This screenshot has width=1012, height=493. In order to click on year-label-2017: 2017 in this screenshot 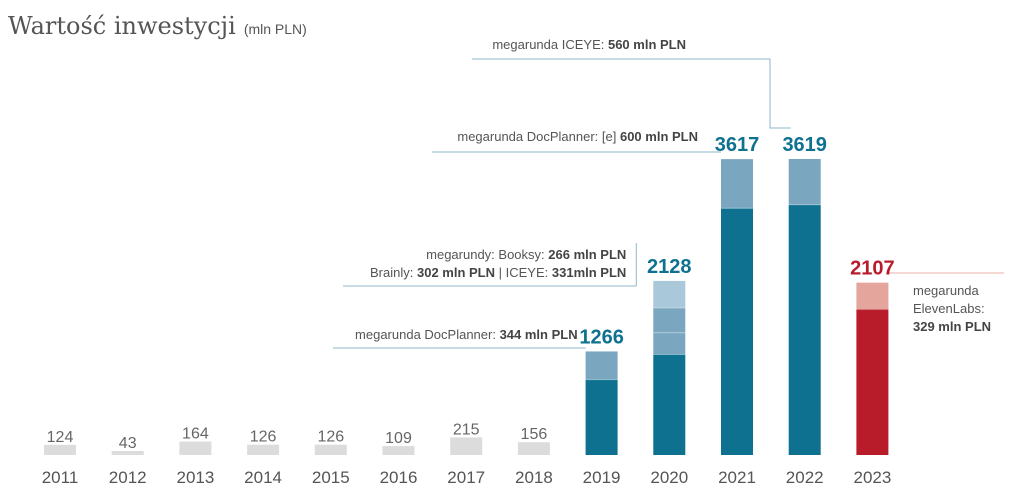, I will do `click(466, 477)`.